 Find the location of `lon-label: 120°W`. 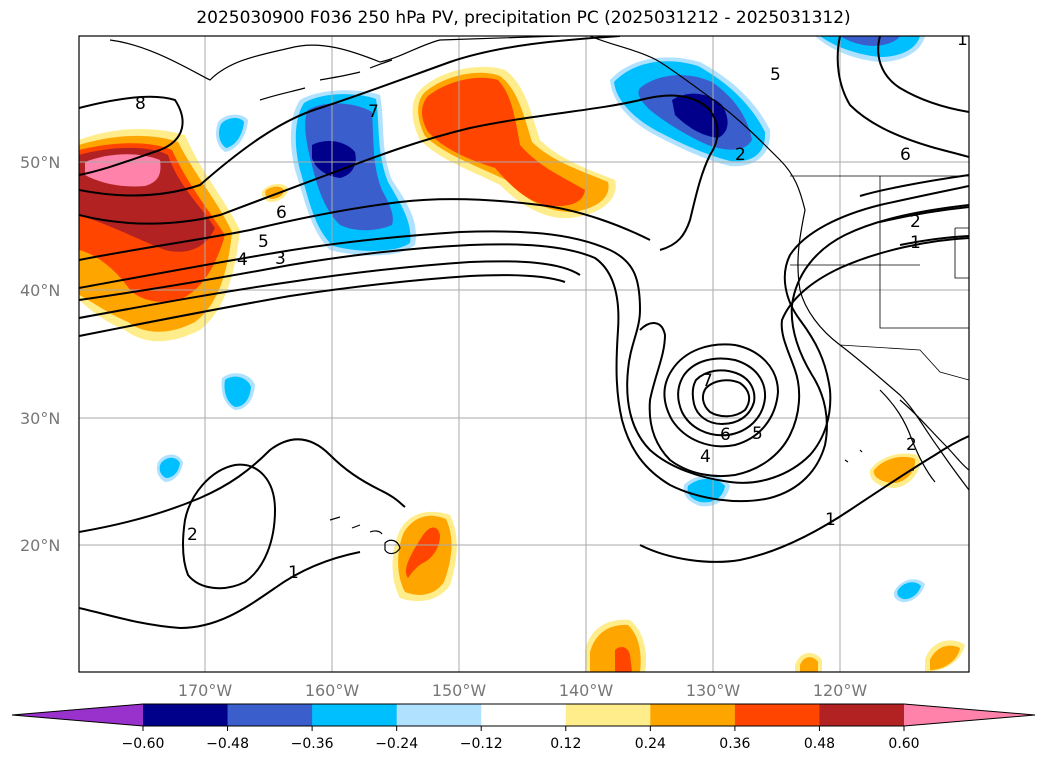

lon-label: 120°W is located at coordinates (840, 690).